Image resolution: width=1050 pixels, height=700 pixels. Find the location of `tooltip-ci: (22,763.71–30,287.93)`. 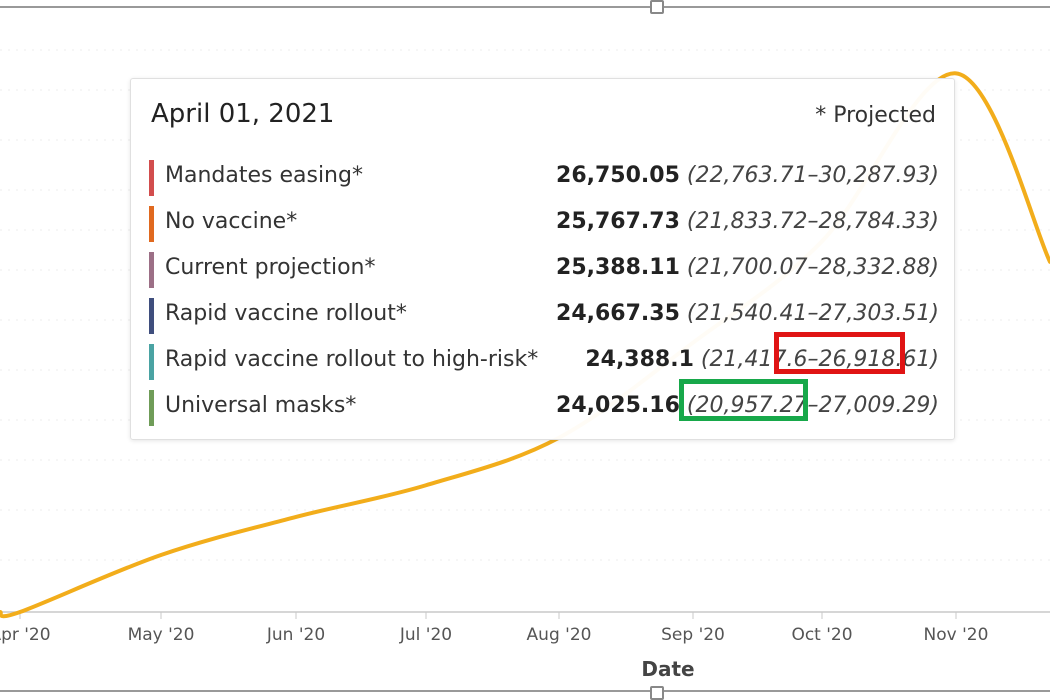

tooltip-ci: (22,763.71–30,287.93) is located at coordinates (812, 175).